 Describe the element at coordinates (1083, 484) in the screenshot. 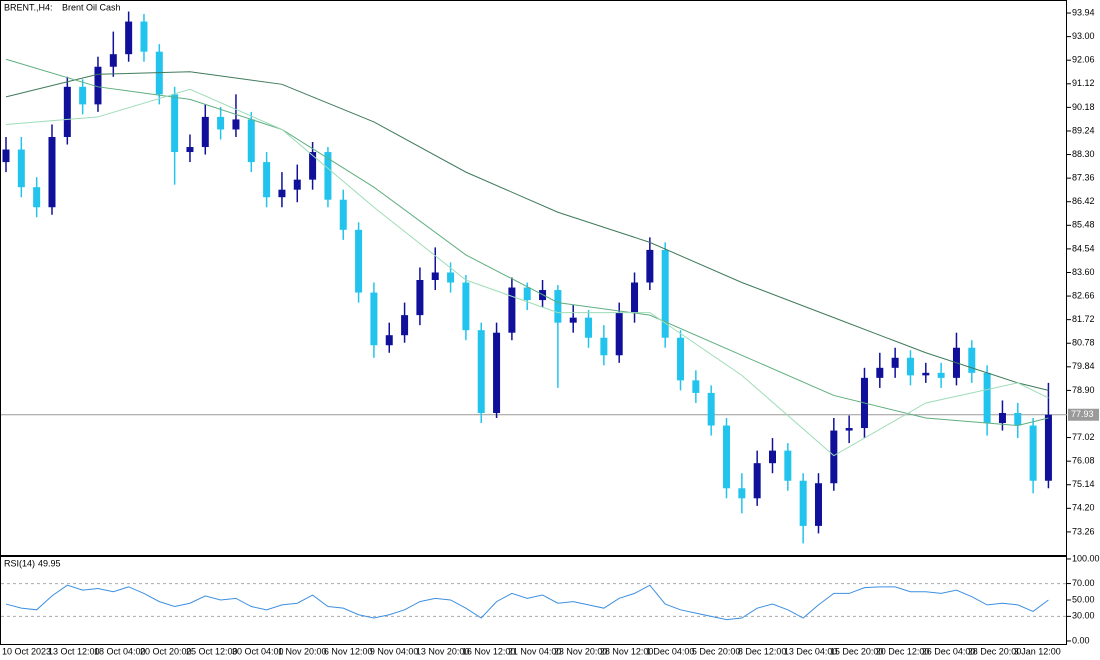

I see `y-tick-label: 75.14` at that location.